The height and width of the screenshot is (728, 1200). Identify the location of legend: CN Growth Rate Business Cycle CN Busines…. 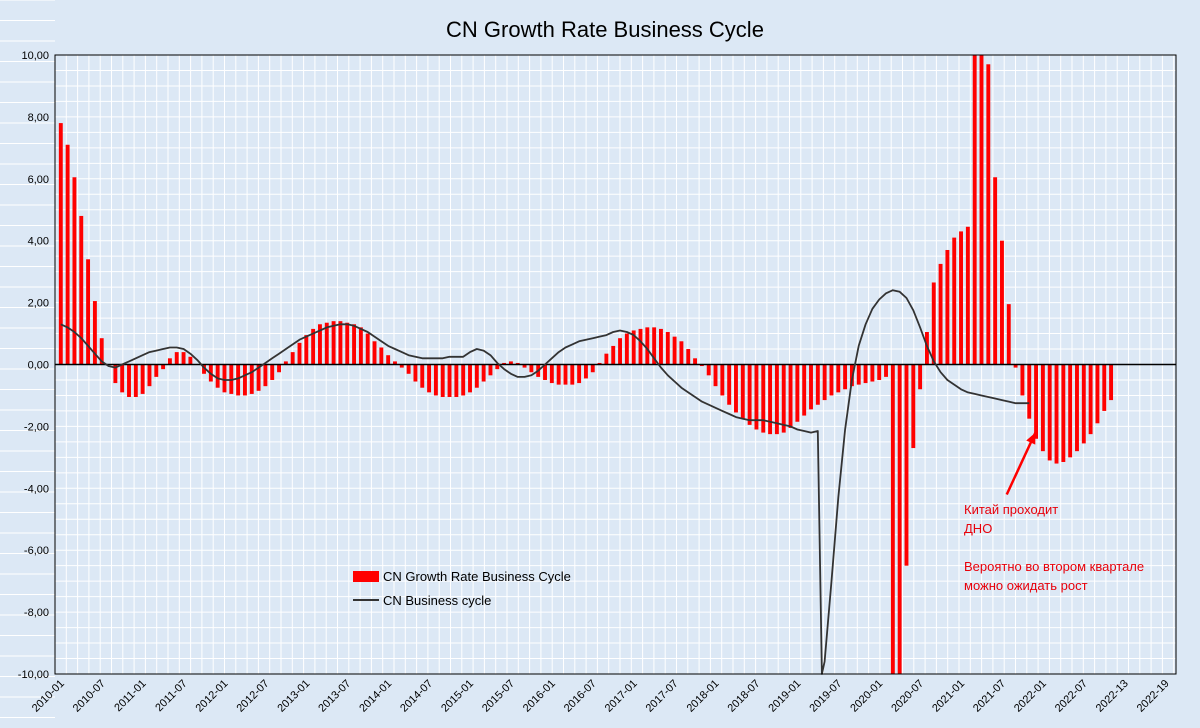
(462, 588).